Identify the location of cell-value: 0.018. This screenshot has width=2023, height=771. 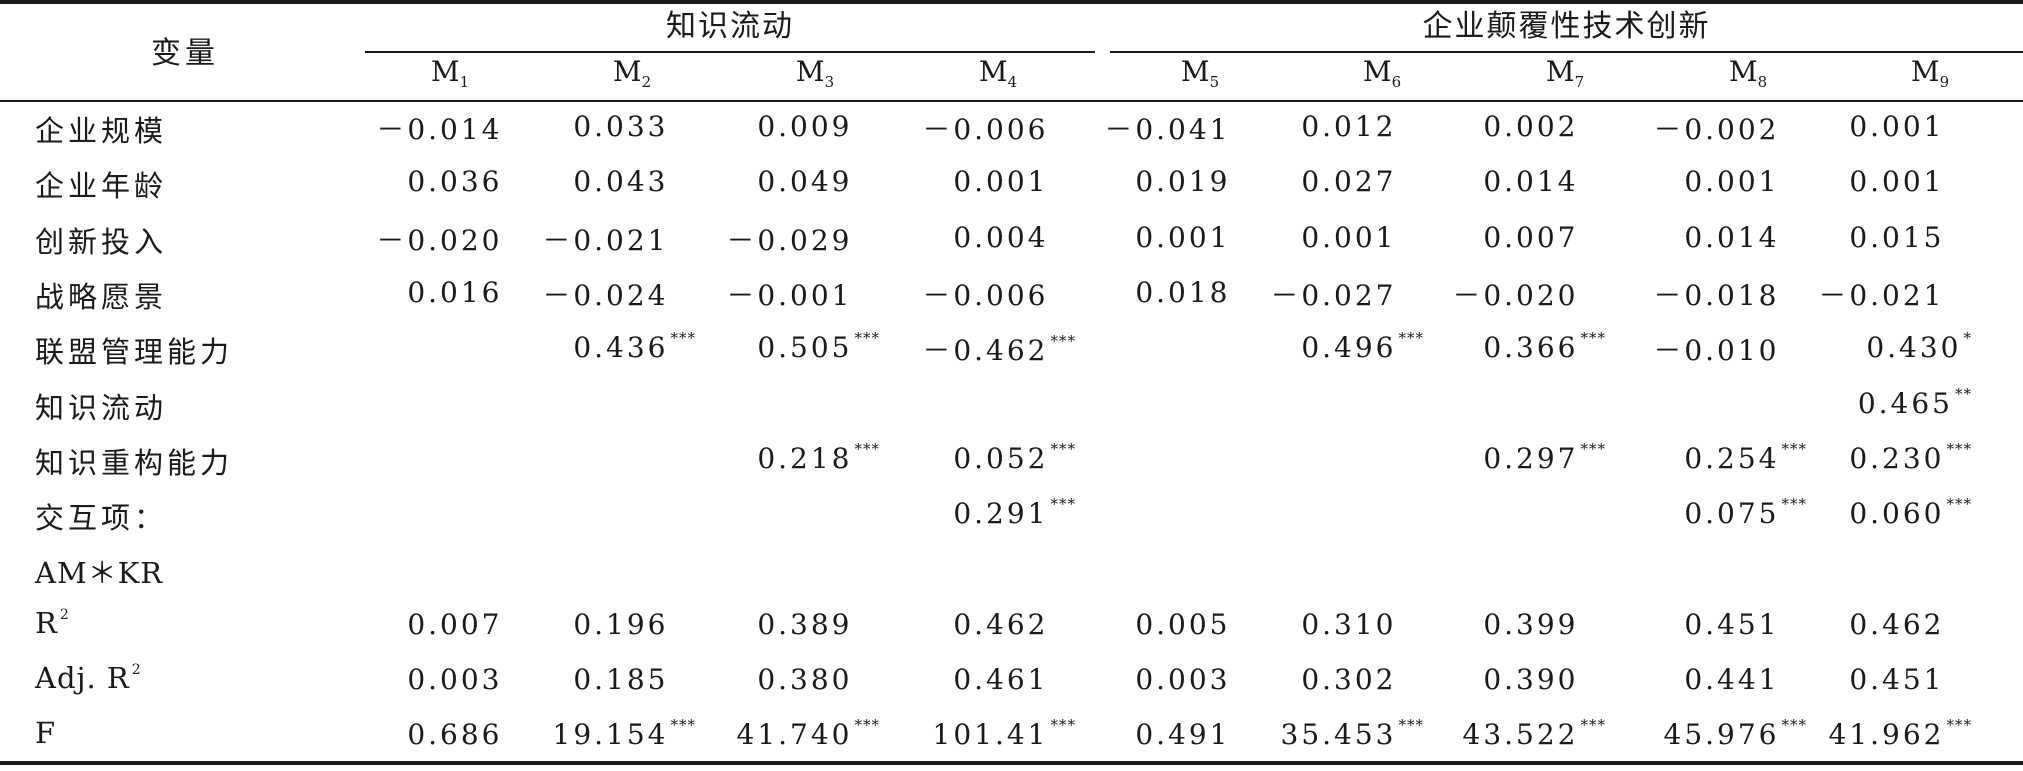
(1183, 292).